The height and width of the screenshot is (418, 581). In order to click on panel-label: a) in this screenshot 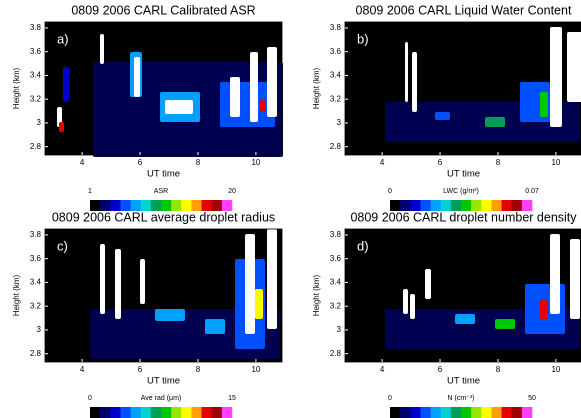, I will do `click(63, 38)`.